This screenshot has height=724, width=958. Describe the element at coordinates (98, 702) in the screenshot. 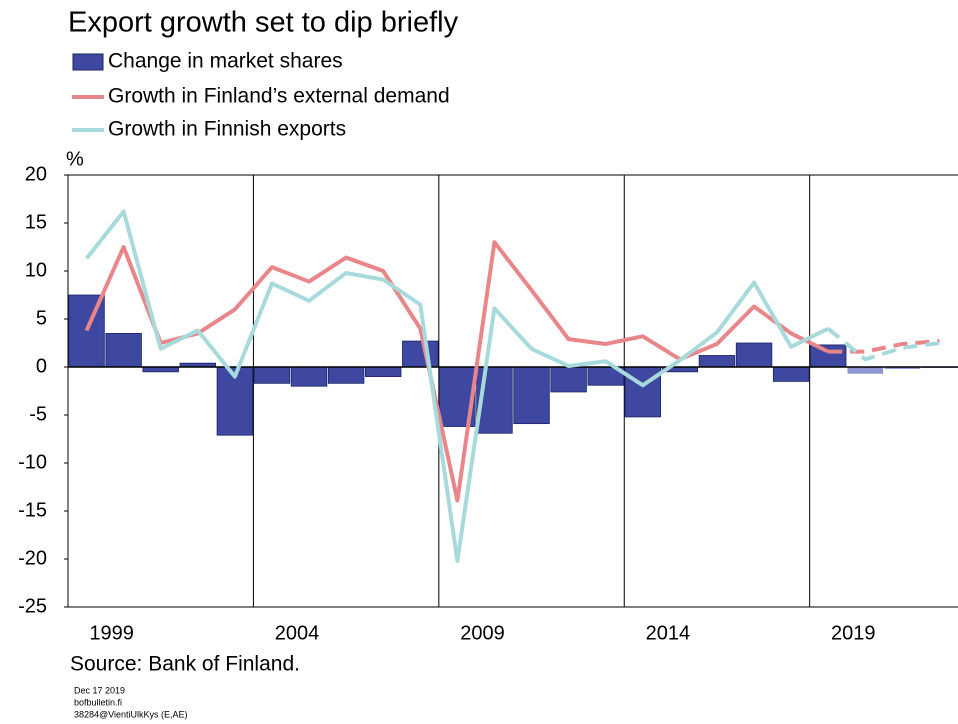

I see `footnote: bofbulletin.fi` at that location.